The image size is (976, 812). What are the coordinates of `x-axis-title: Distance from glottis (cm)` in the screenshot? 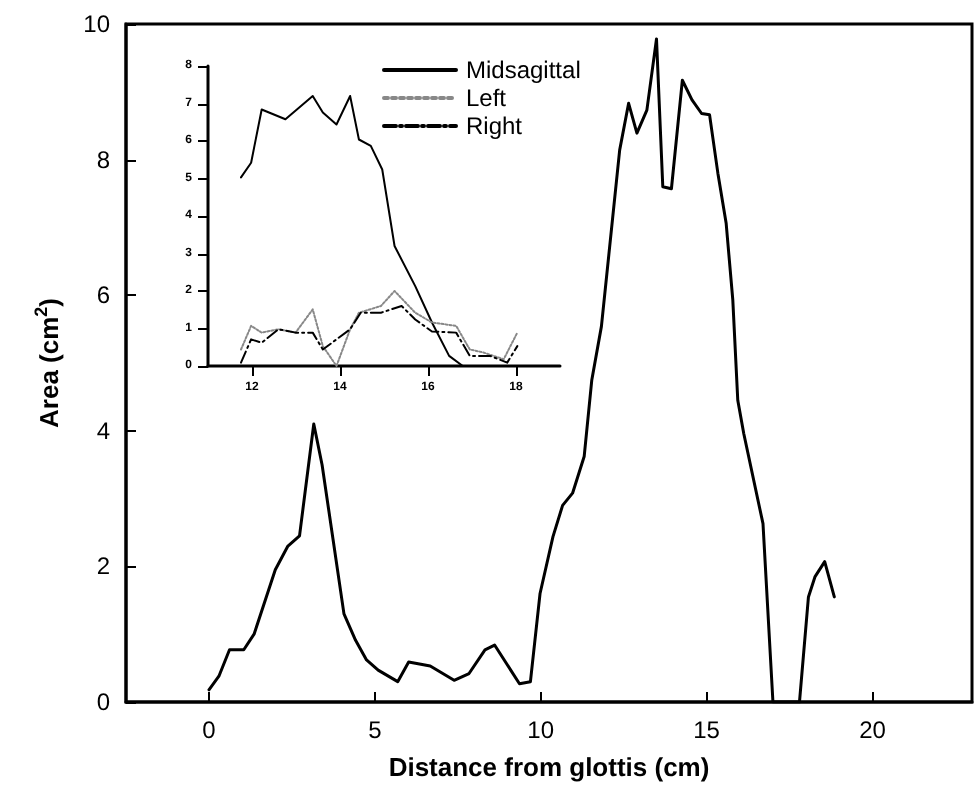 It's located at (549, 767).